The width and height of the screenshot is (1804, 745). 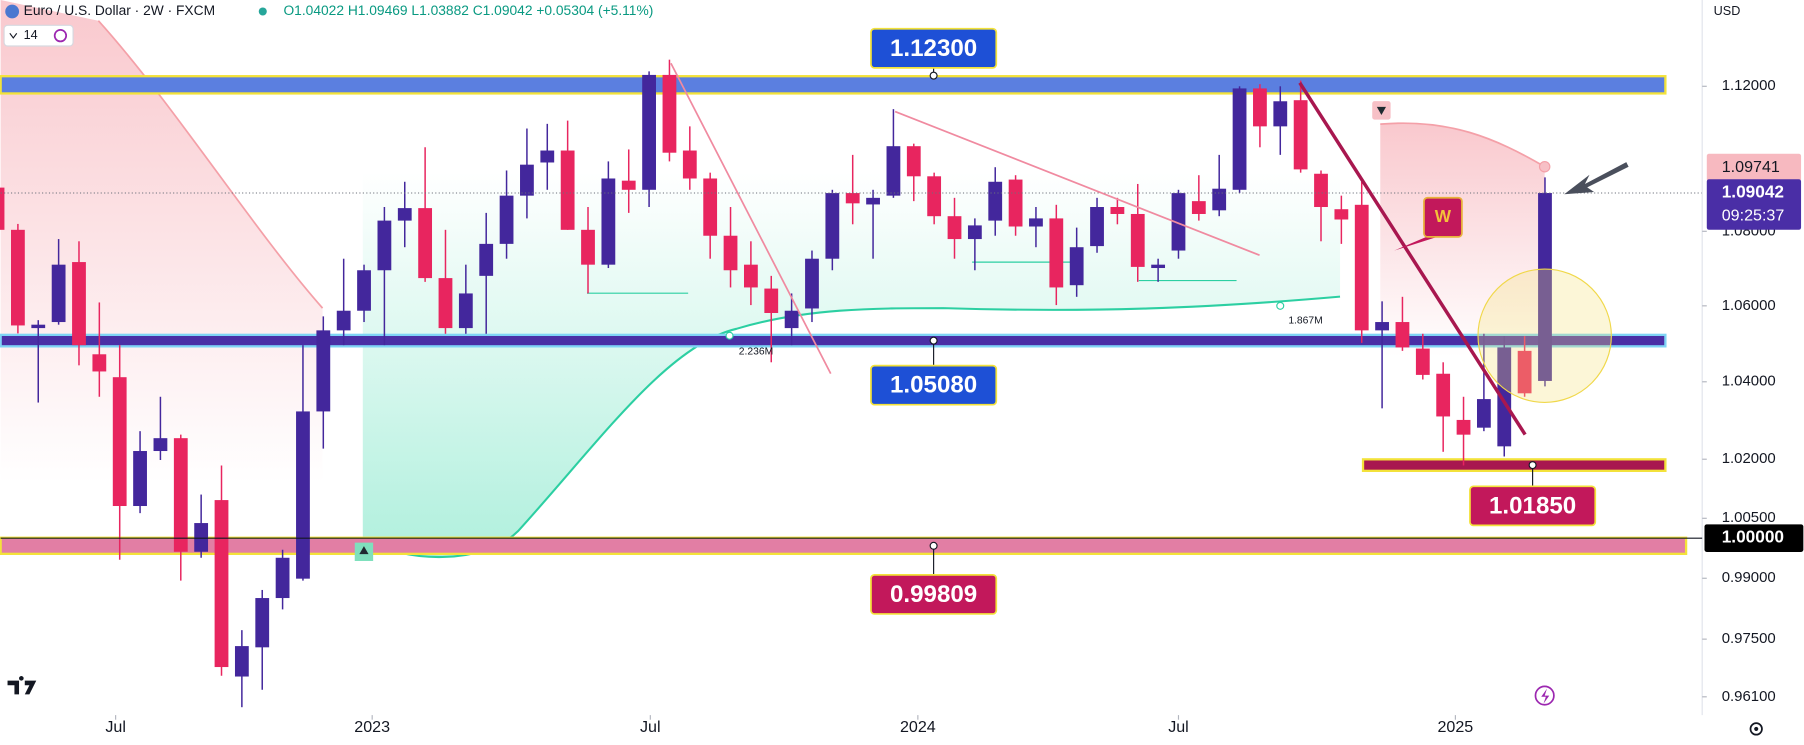 I want to click on callout-text: W, so click(x=1443, y=216).